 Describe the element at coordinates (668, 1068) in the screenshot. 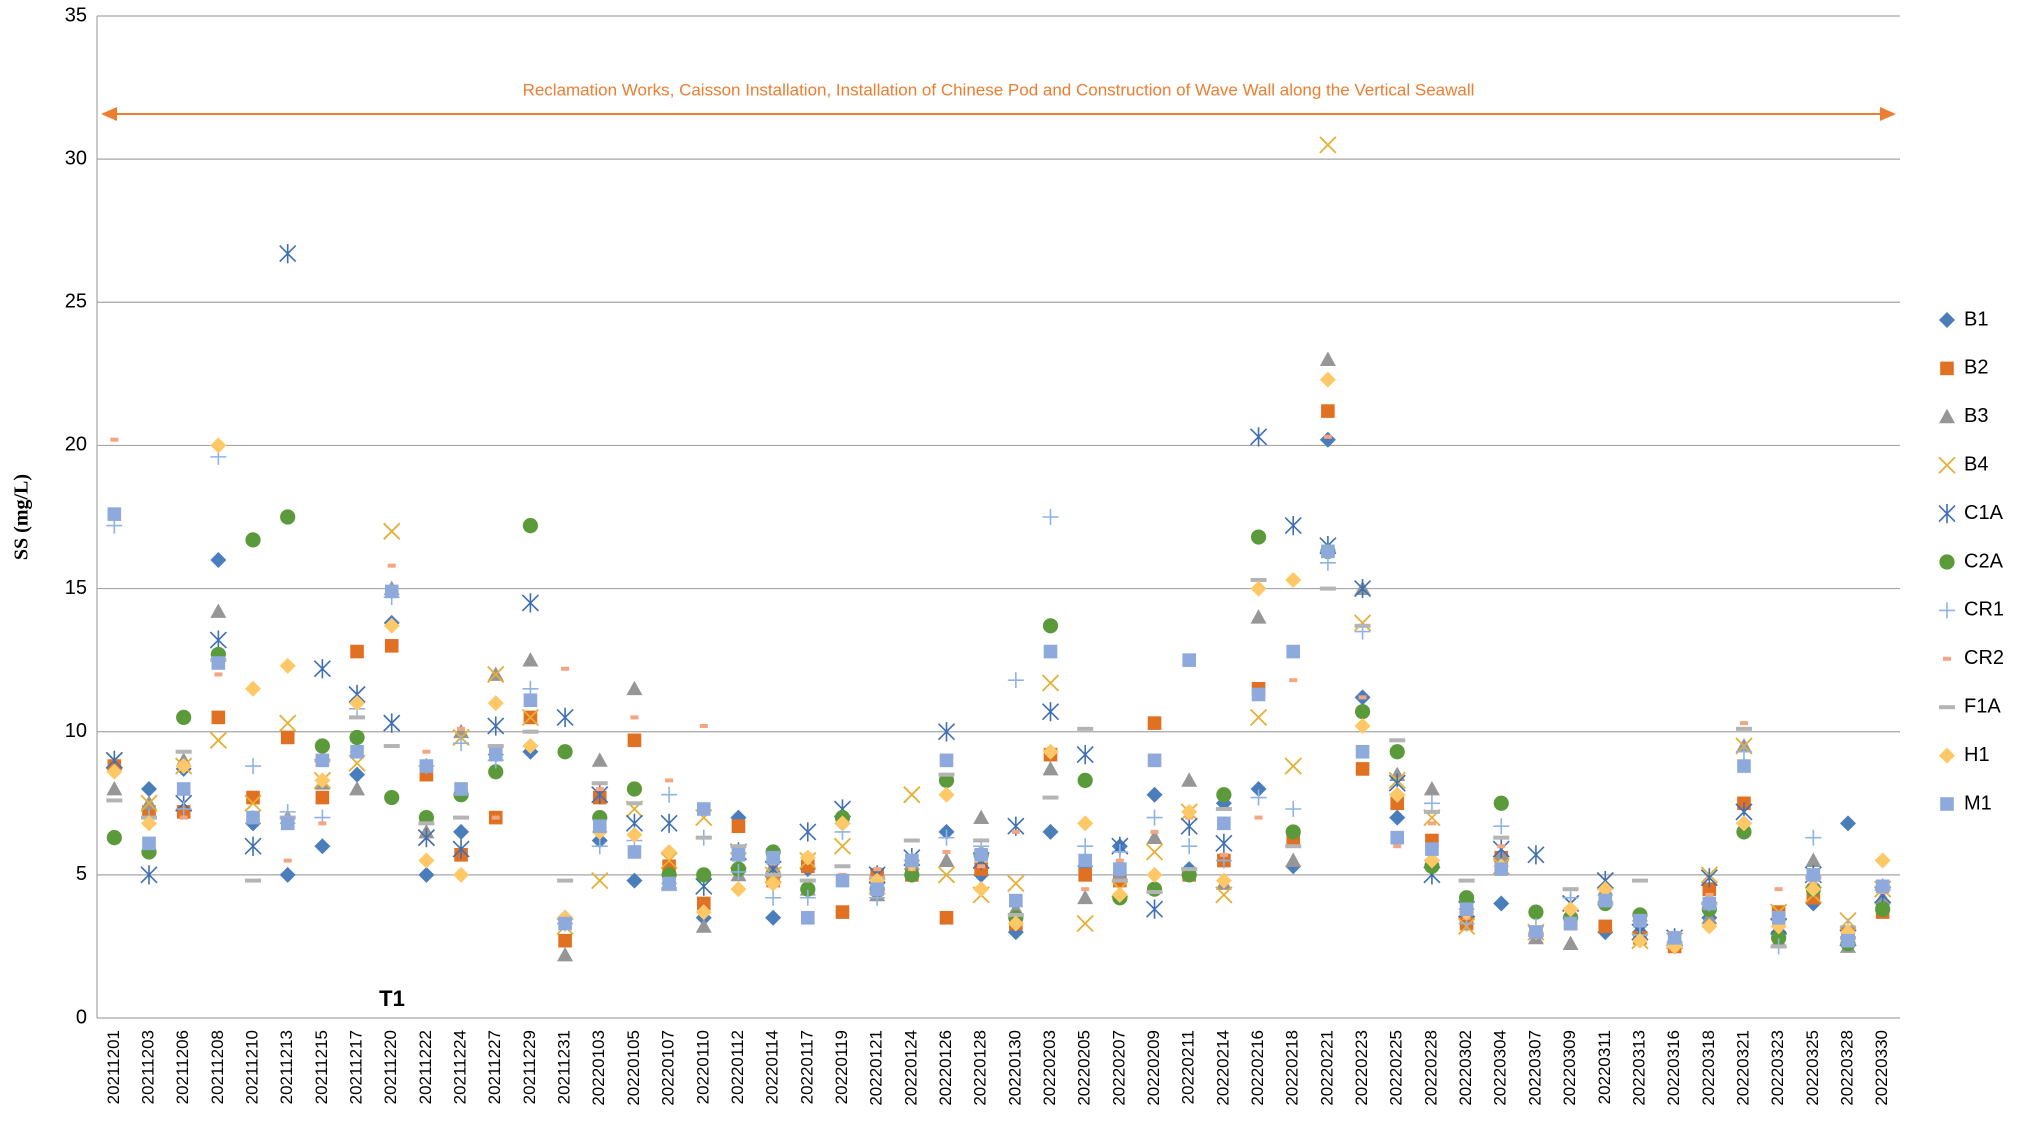

I see `x-tick-label: 20220107` at that location.